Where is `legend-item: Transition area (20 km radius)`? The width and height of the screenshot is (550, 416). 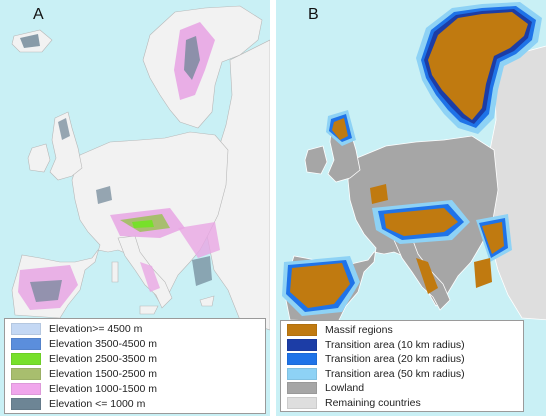
legend-item: Transition area (20 km radius) is located at coordinates (402, 359).